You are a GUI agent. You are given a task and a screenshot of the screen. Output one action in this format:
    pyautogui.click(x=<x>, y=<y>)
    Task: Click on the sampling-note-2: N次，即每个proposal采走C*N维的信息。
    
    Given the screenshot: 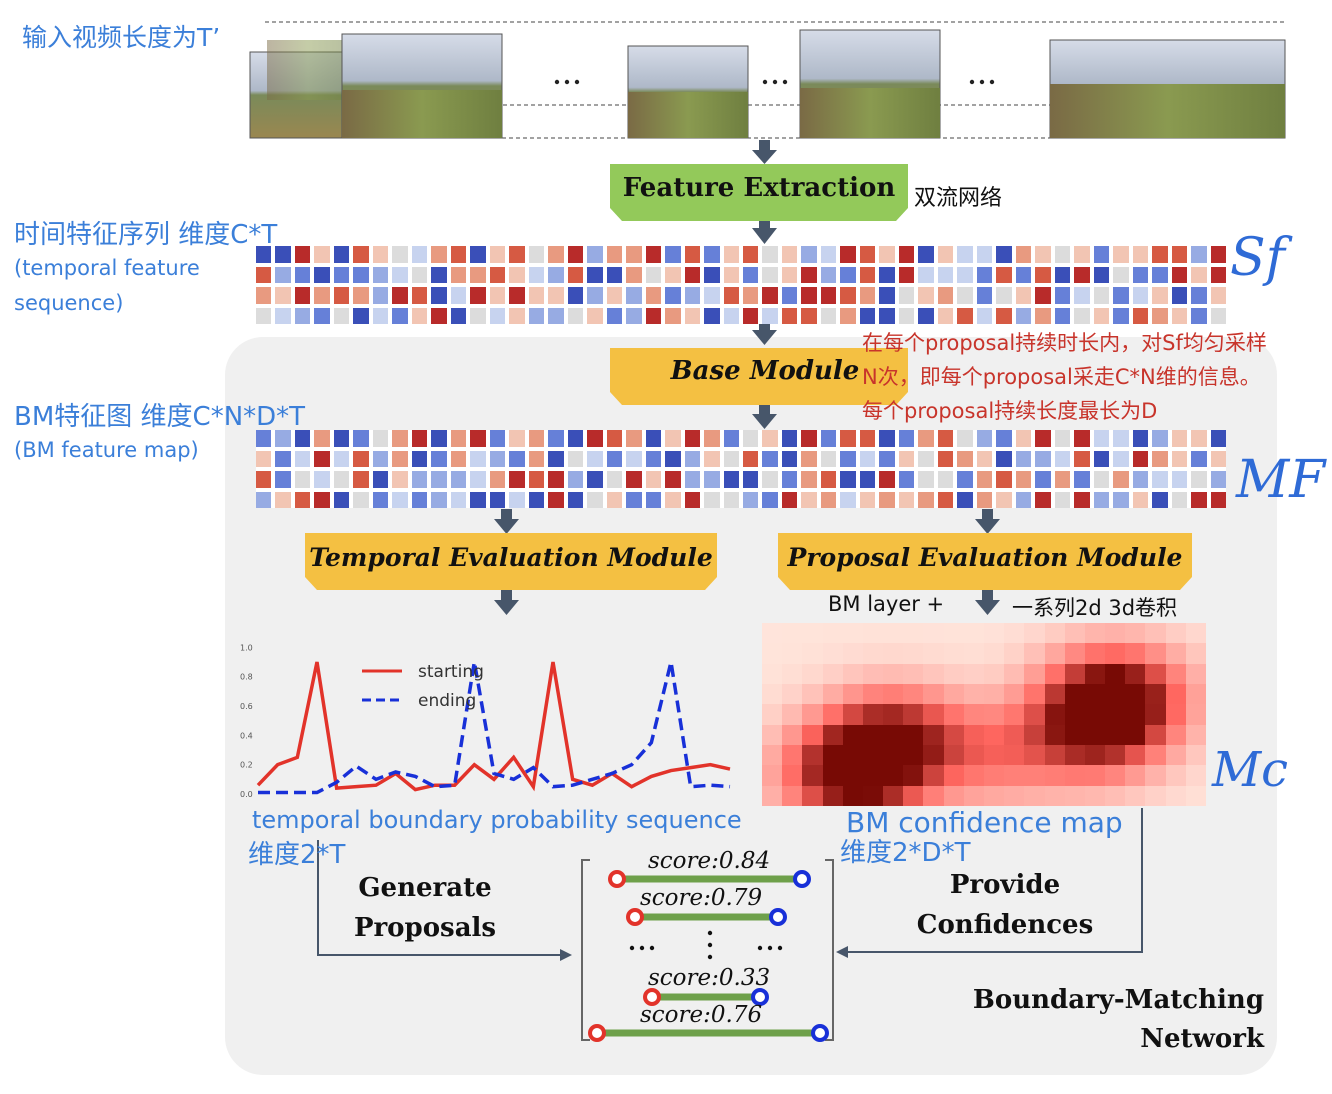 What is the action you would take?
    pyautogui.click(x=1061, y=377)
    